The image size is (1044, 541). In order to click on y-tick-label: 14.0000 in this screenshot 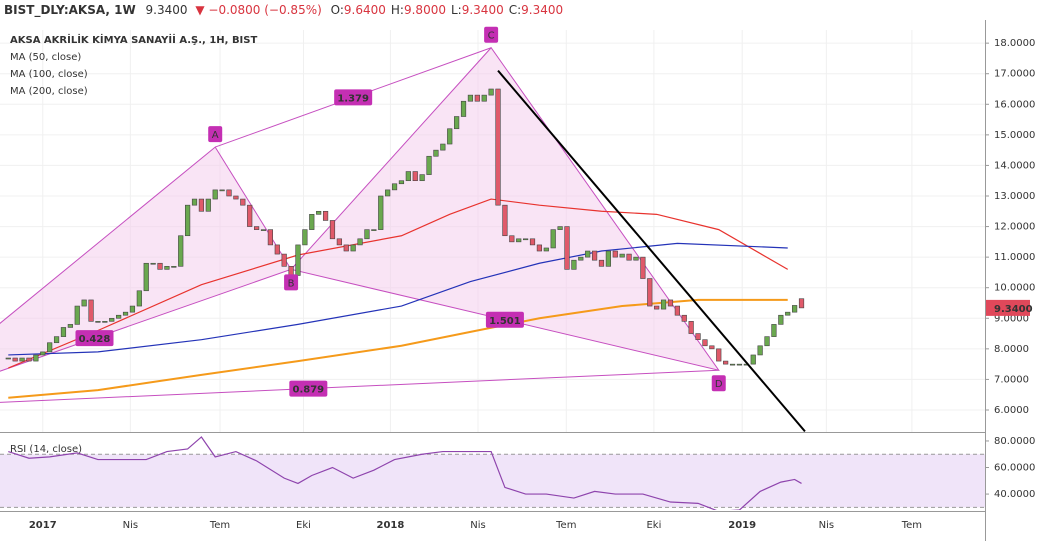, I will do `click(1014, 165)`.